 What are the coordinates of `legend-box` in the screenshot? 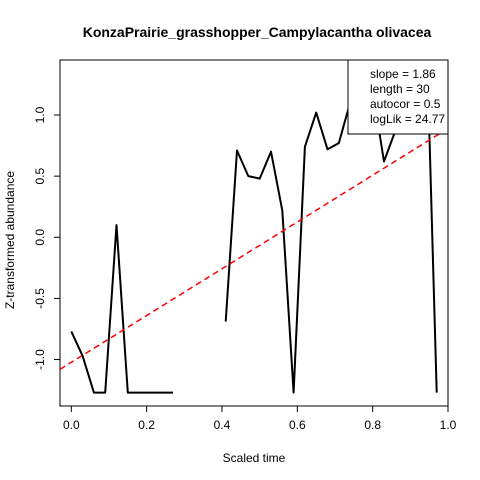 It's located at (398, 97).